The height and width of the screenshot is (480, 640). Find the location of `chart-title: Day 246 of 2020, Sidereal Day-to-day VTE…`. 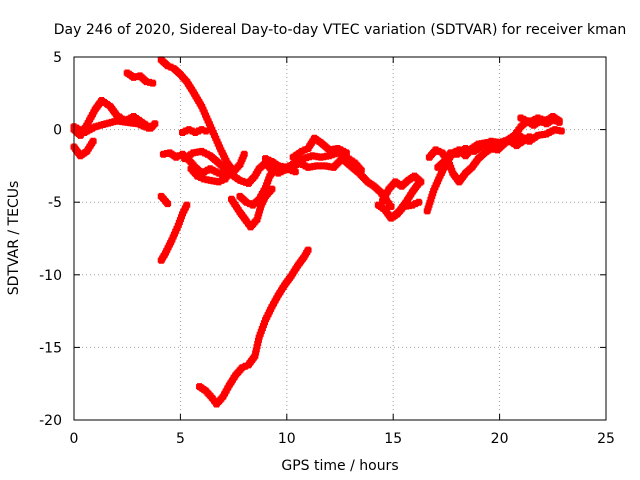

chart-title: Day 246 of 2020, Sidereal Day-to-day VTE… is located at coordinates (340, 30).